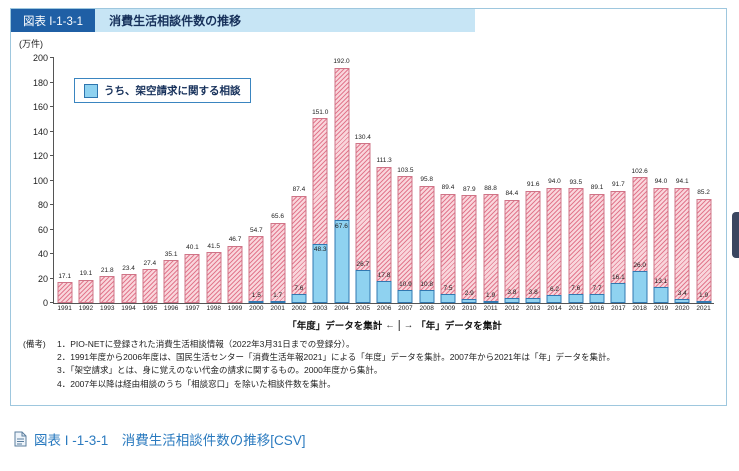 The width and height of the screenshot is (739, 471). I want to click on bar-group-2011: 88.8 1.9 2011, so click(490, 185).